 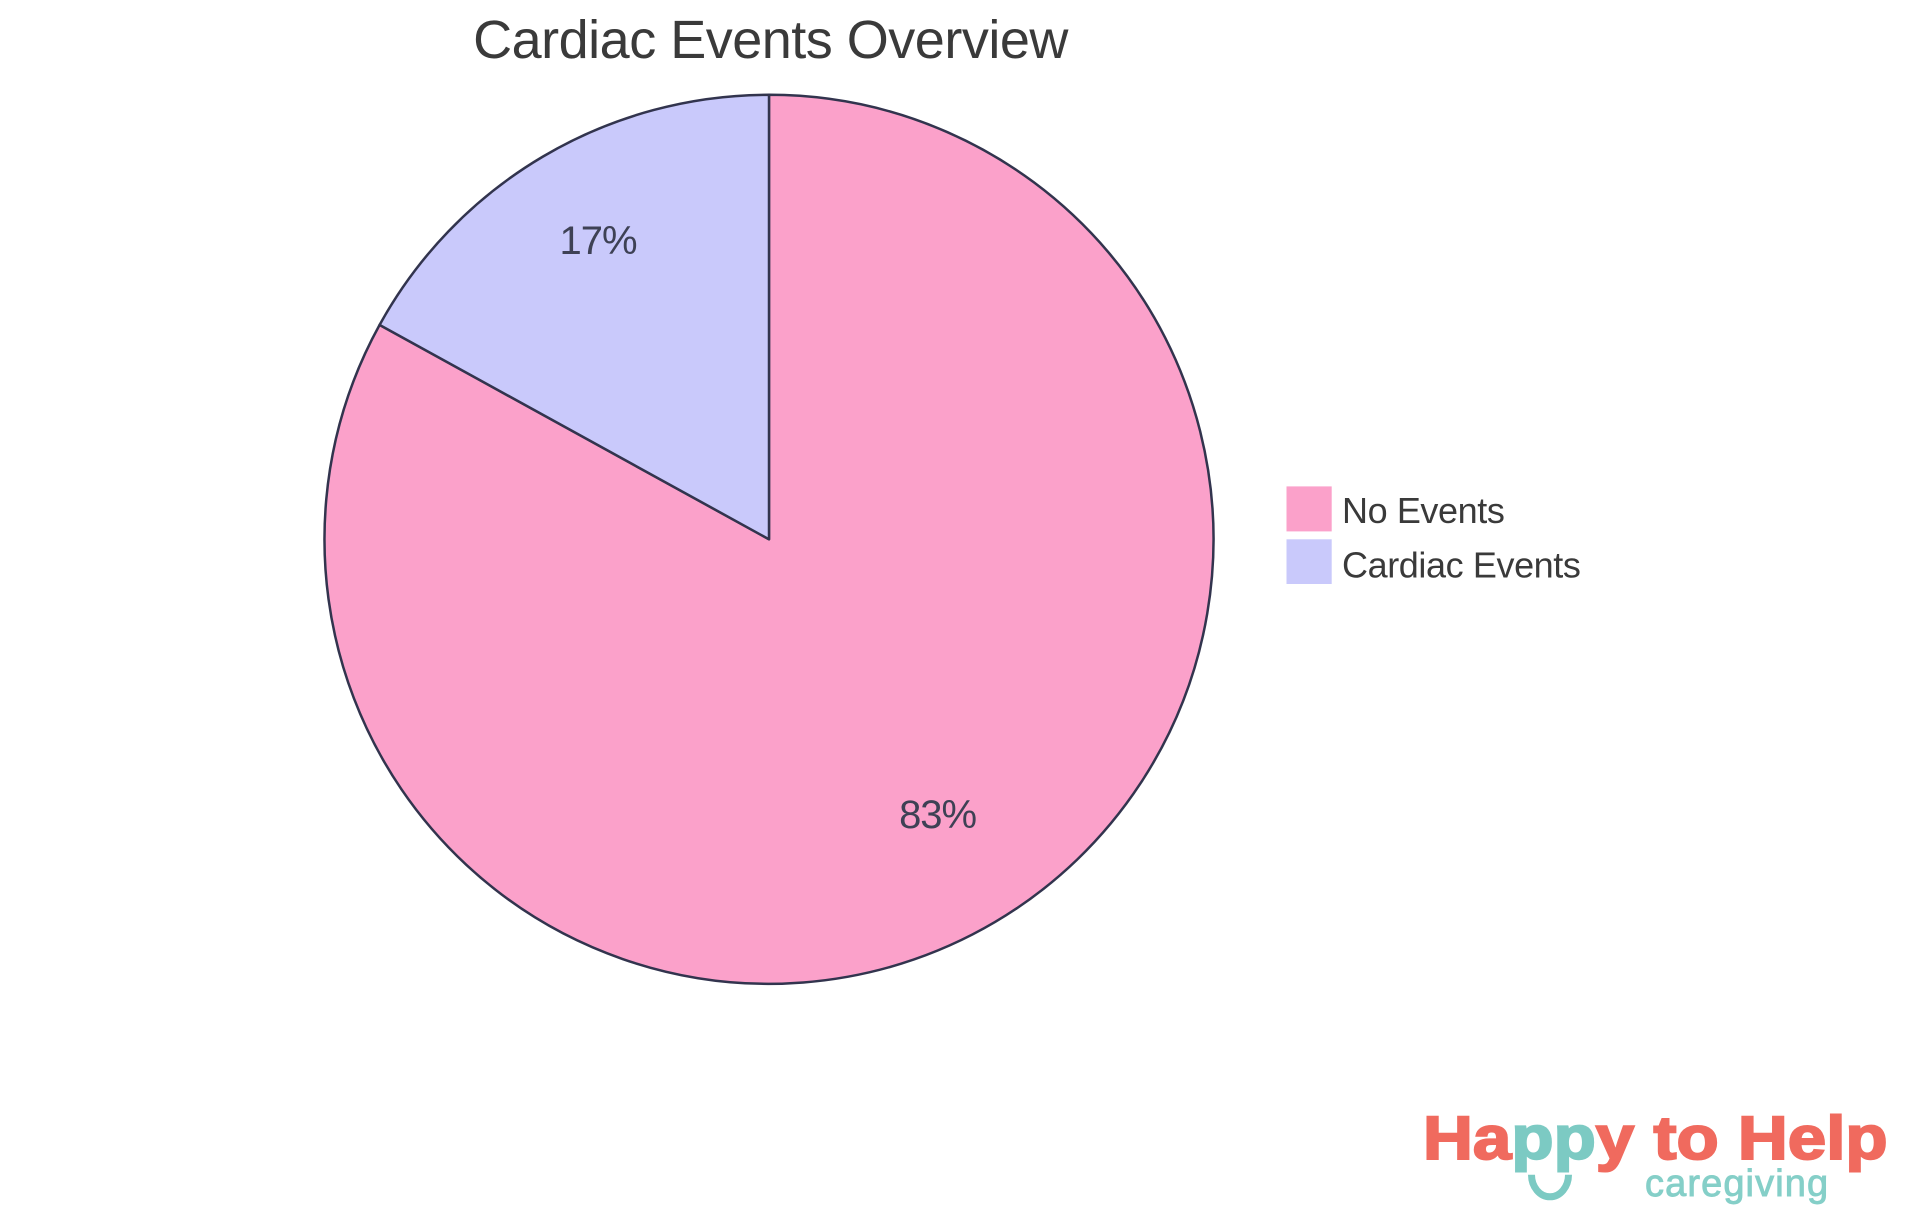 What do you see at coordinates (937, 815) in the screenshot?
I see `svg-text: 83%` at bounding box center [937, 815].